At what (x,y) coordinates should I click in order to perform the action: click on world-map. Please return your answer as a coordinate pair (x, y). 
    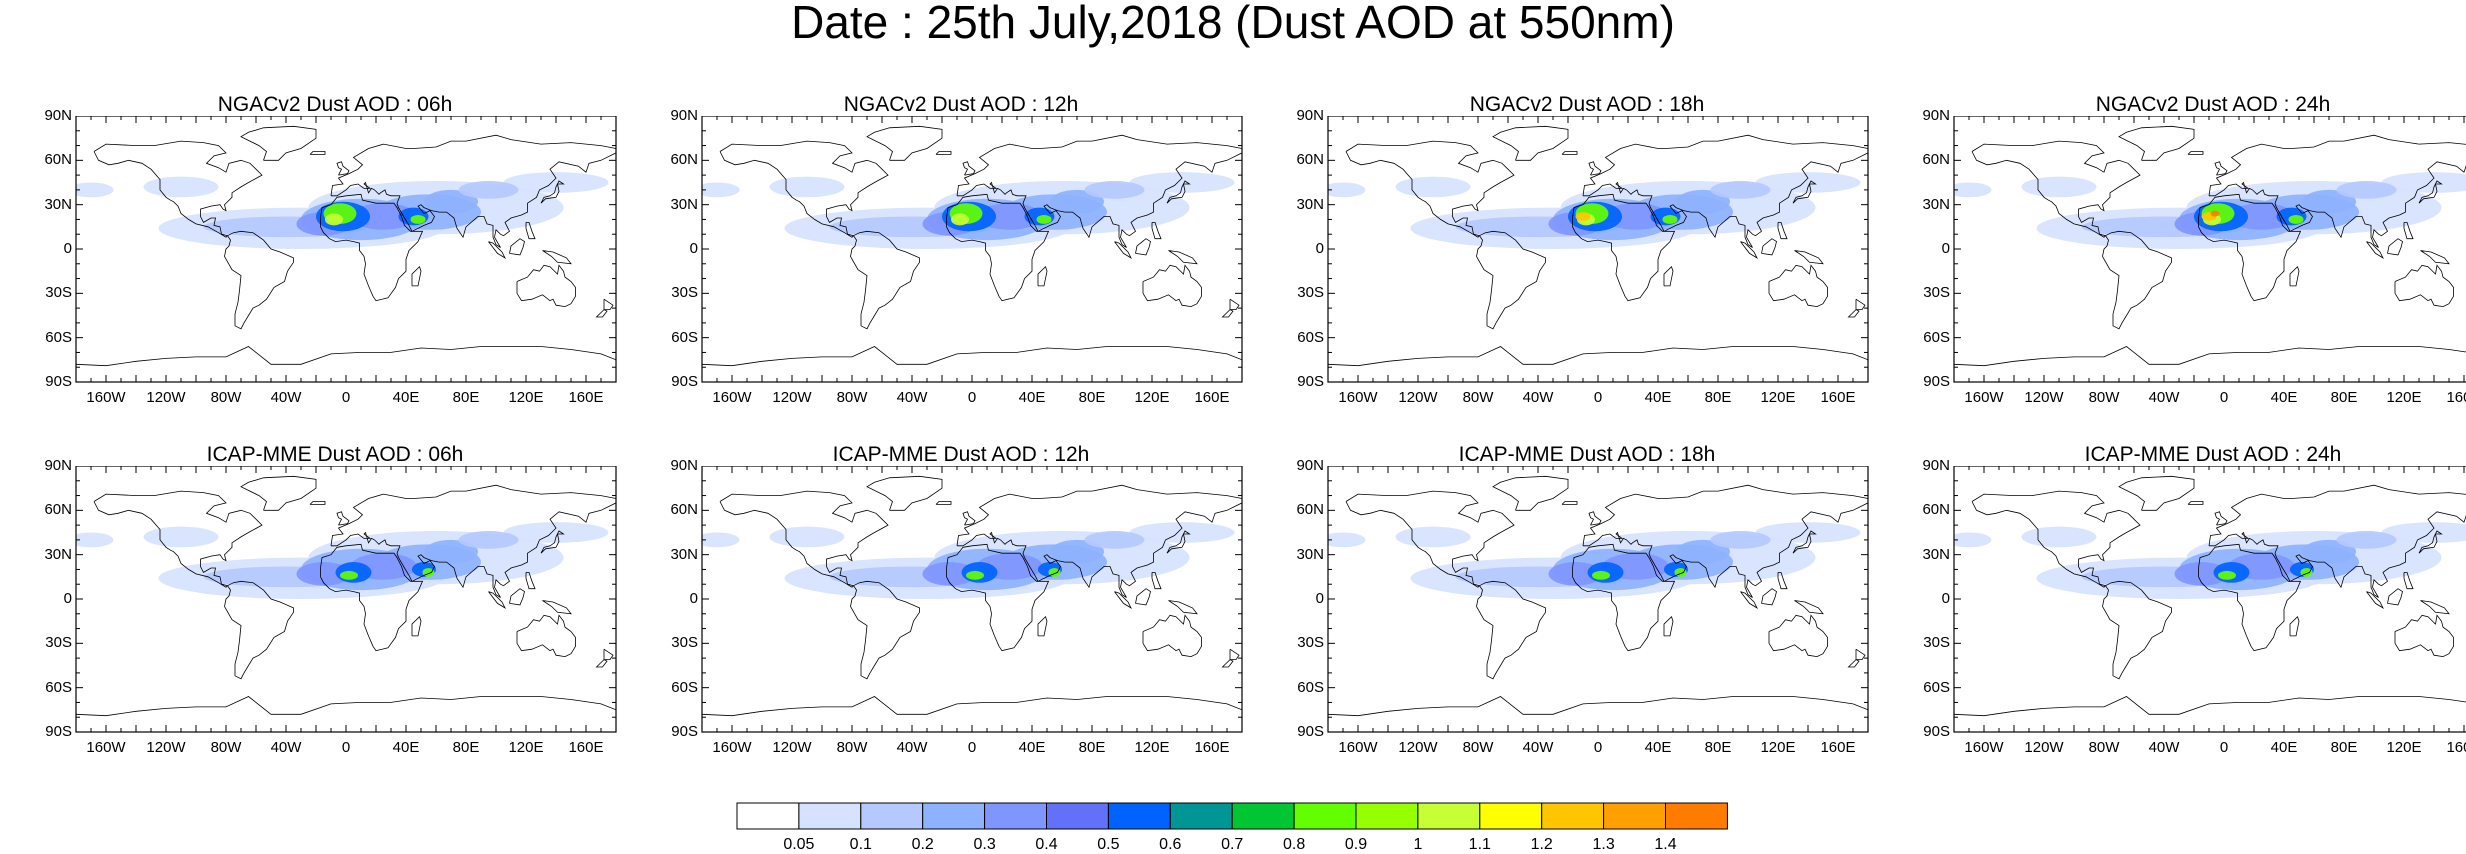
    Looking at the image, I should click on (1598, 599).